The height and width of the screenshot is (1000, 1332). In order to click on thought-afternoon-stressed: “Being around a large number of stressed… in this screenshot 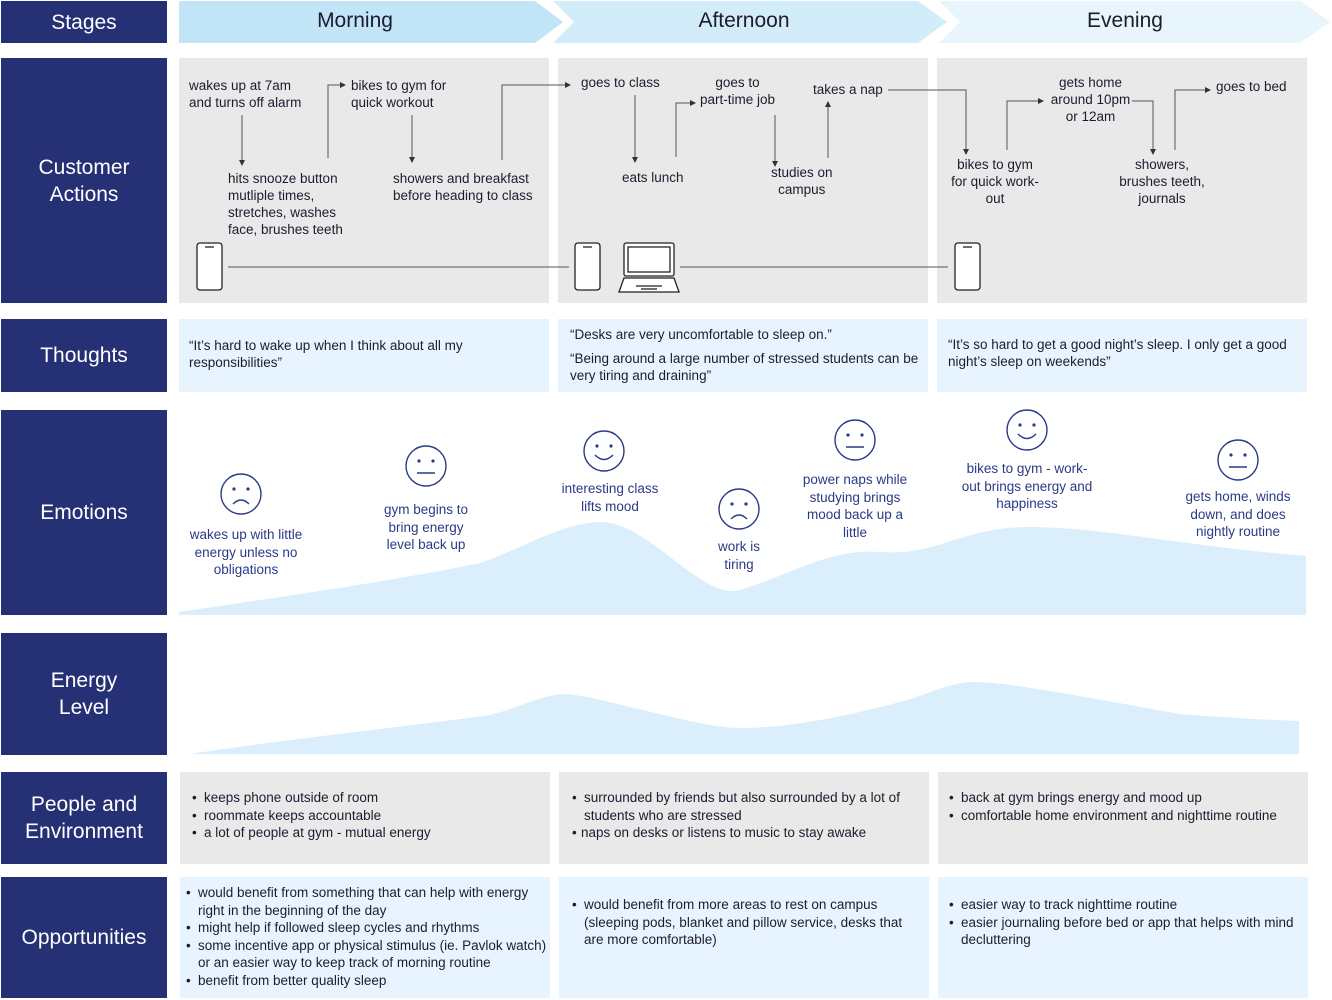, I will do `click(744, 367)`.